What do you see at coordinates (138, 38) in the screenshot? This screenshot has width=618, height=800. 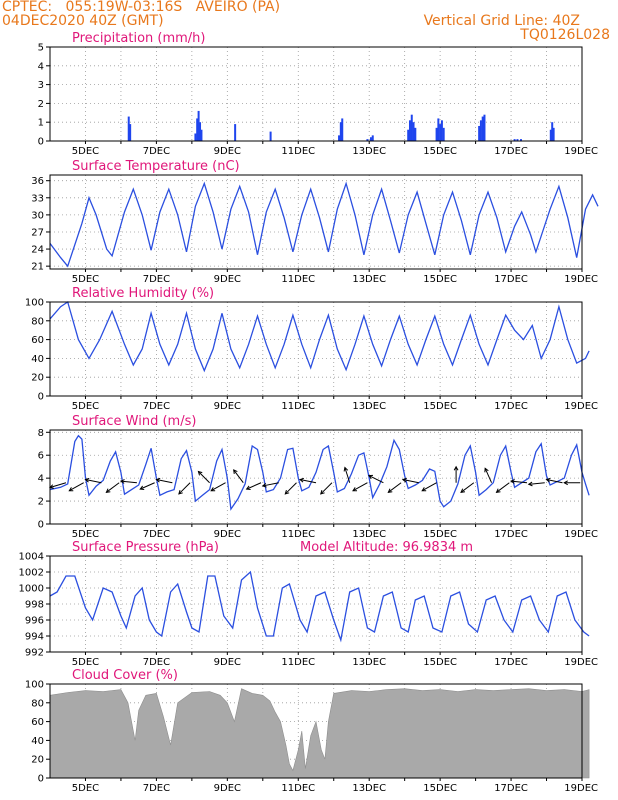 I see `precipitation-title: Precipitation (mm/h)` at bounding box center [138, 38].